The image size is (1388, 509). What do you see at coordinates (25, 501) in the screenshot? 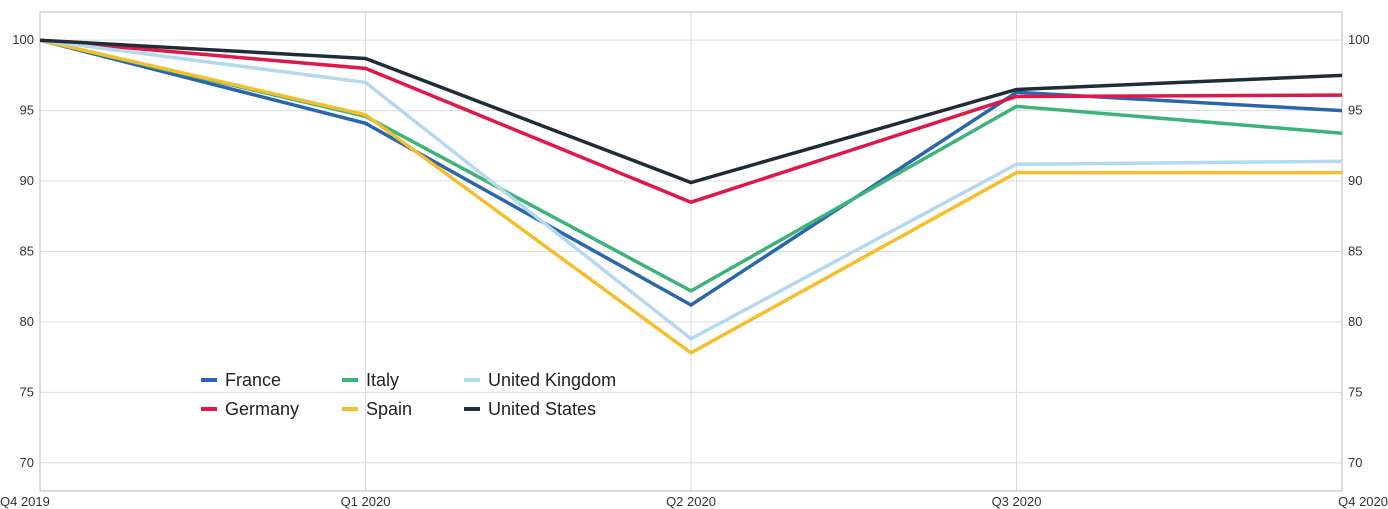
I see `x-tick-label: Q4 2019` at bounding box center [25, 501].